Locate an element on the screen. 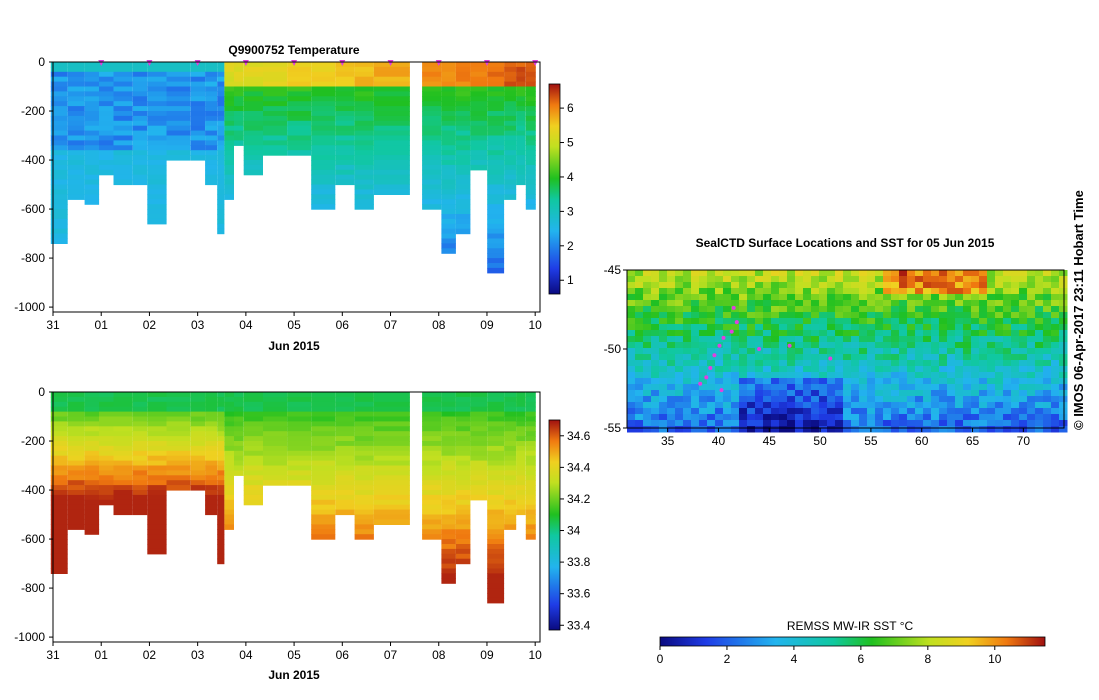 The height and width of the screenshot is (700, 1099). sst-colorbar-scale is located at coordinates (852, 641).